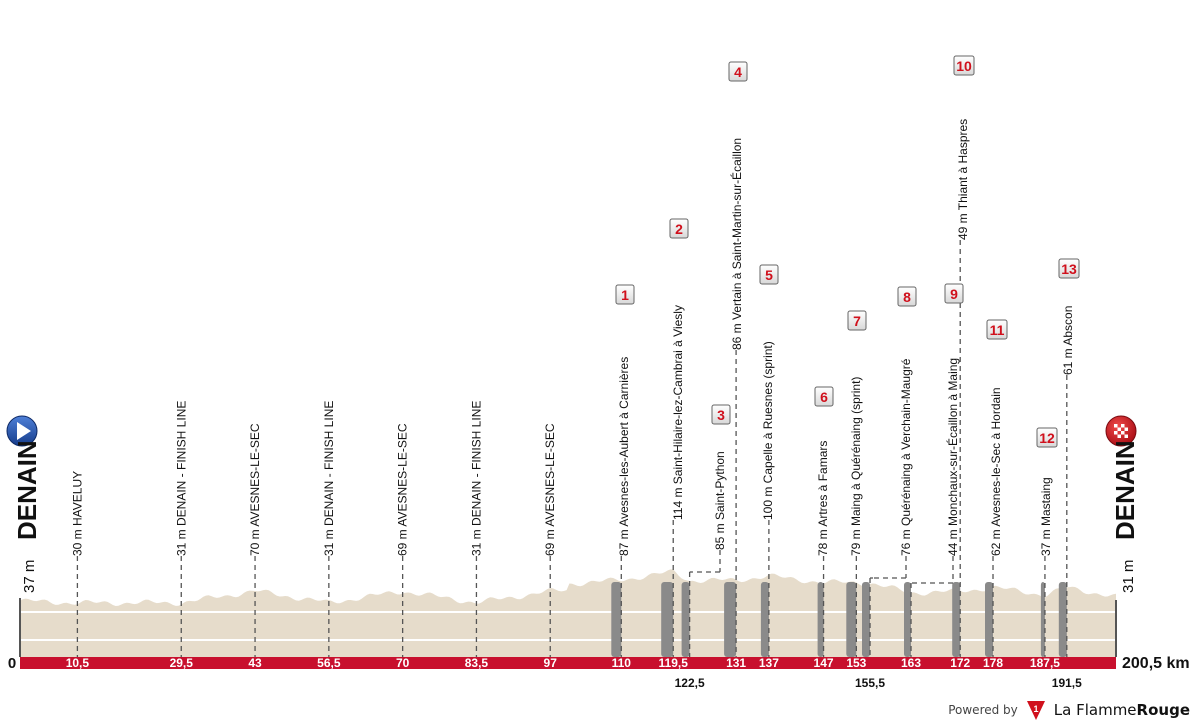  I want to click on sector-number: 9, so click(954, 294).